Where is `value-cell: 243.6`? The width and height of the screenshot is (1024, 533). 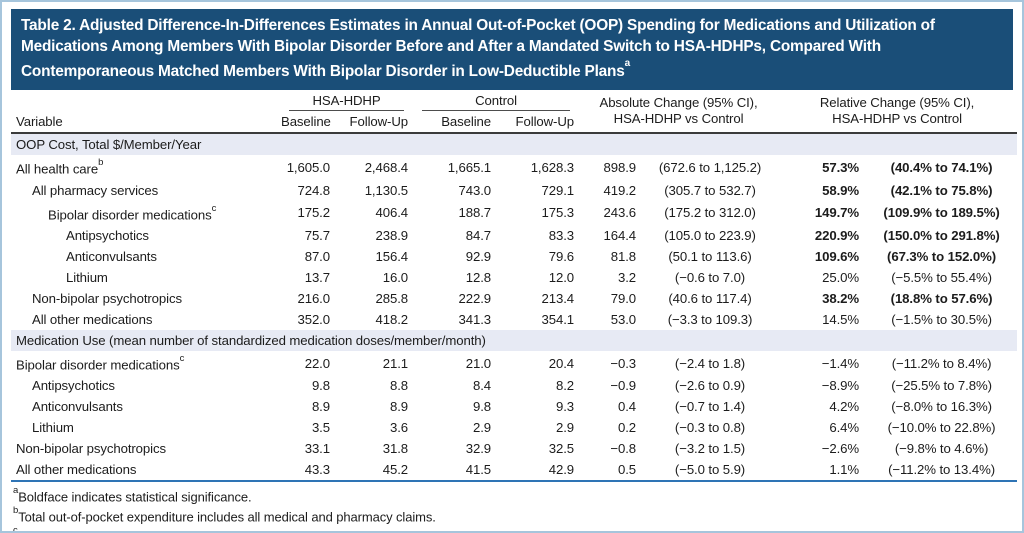 value-cell: 243.6 is located at coordinates (620, 213).